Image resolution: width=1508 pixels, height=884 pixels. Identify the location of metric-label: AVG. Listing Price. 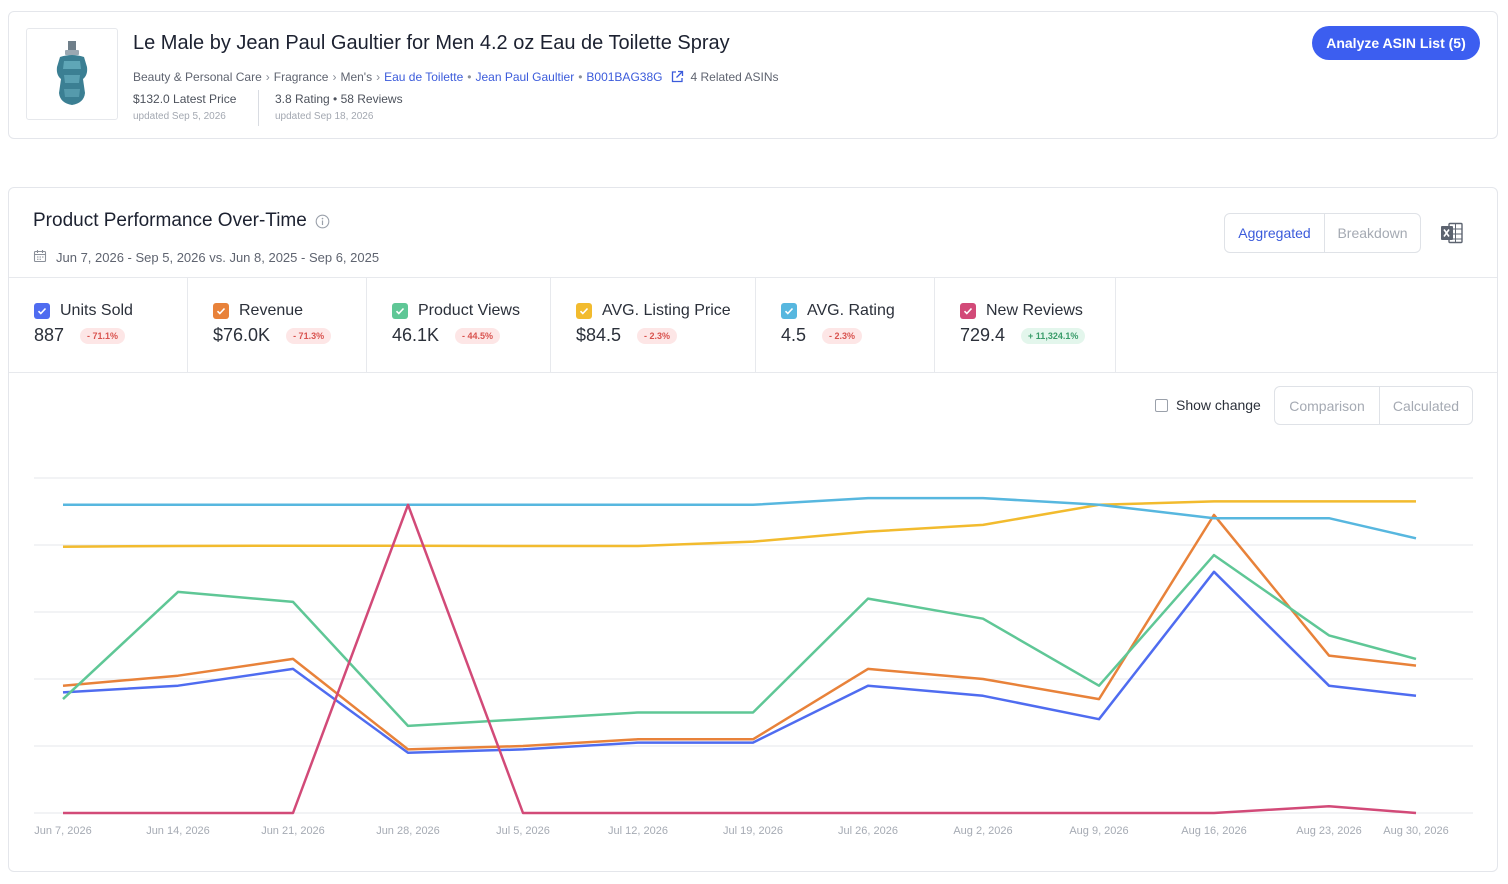
(666, 310).